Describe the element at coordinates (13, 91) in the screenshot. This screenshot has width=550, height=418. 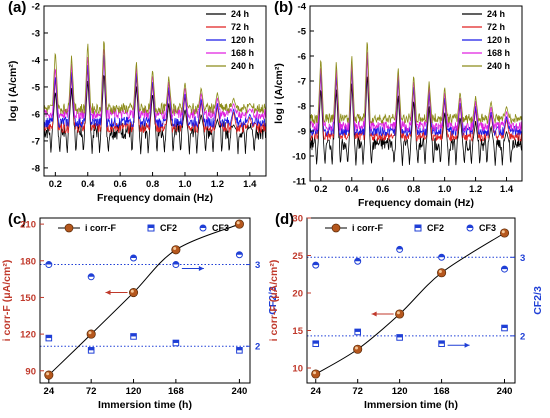
I see `y-axis-label: log i (A/cm²)` at that location.